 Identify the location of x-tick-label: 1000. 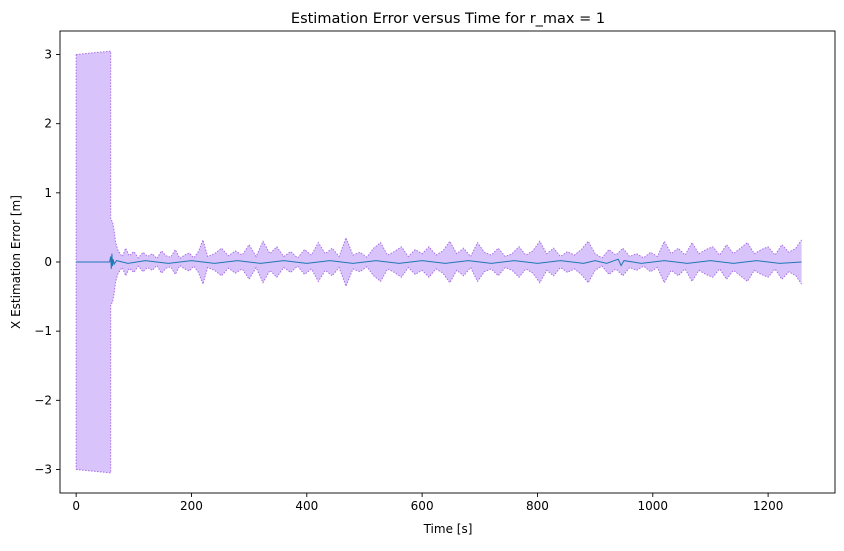
(653, 506).